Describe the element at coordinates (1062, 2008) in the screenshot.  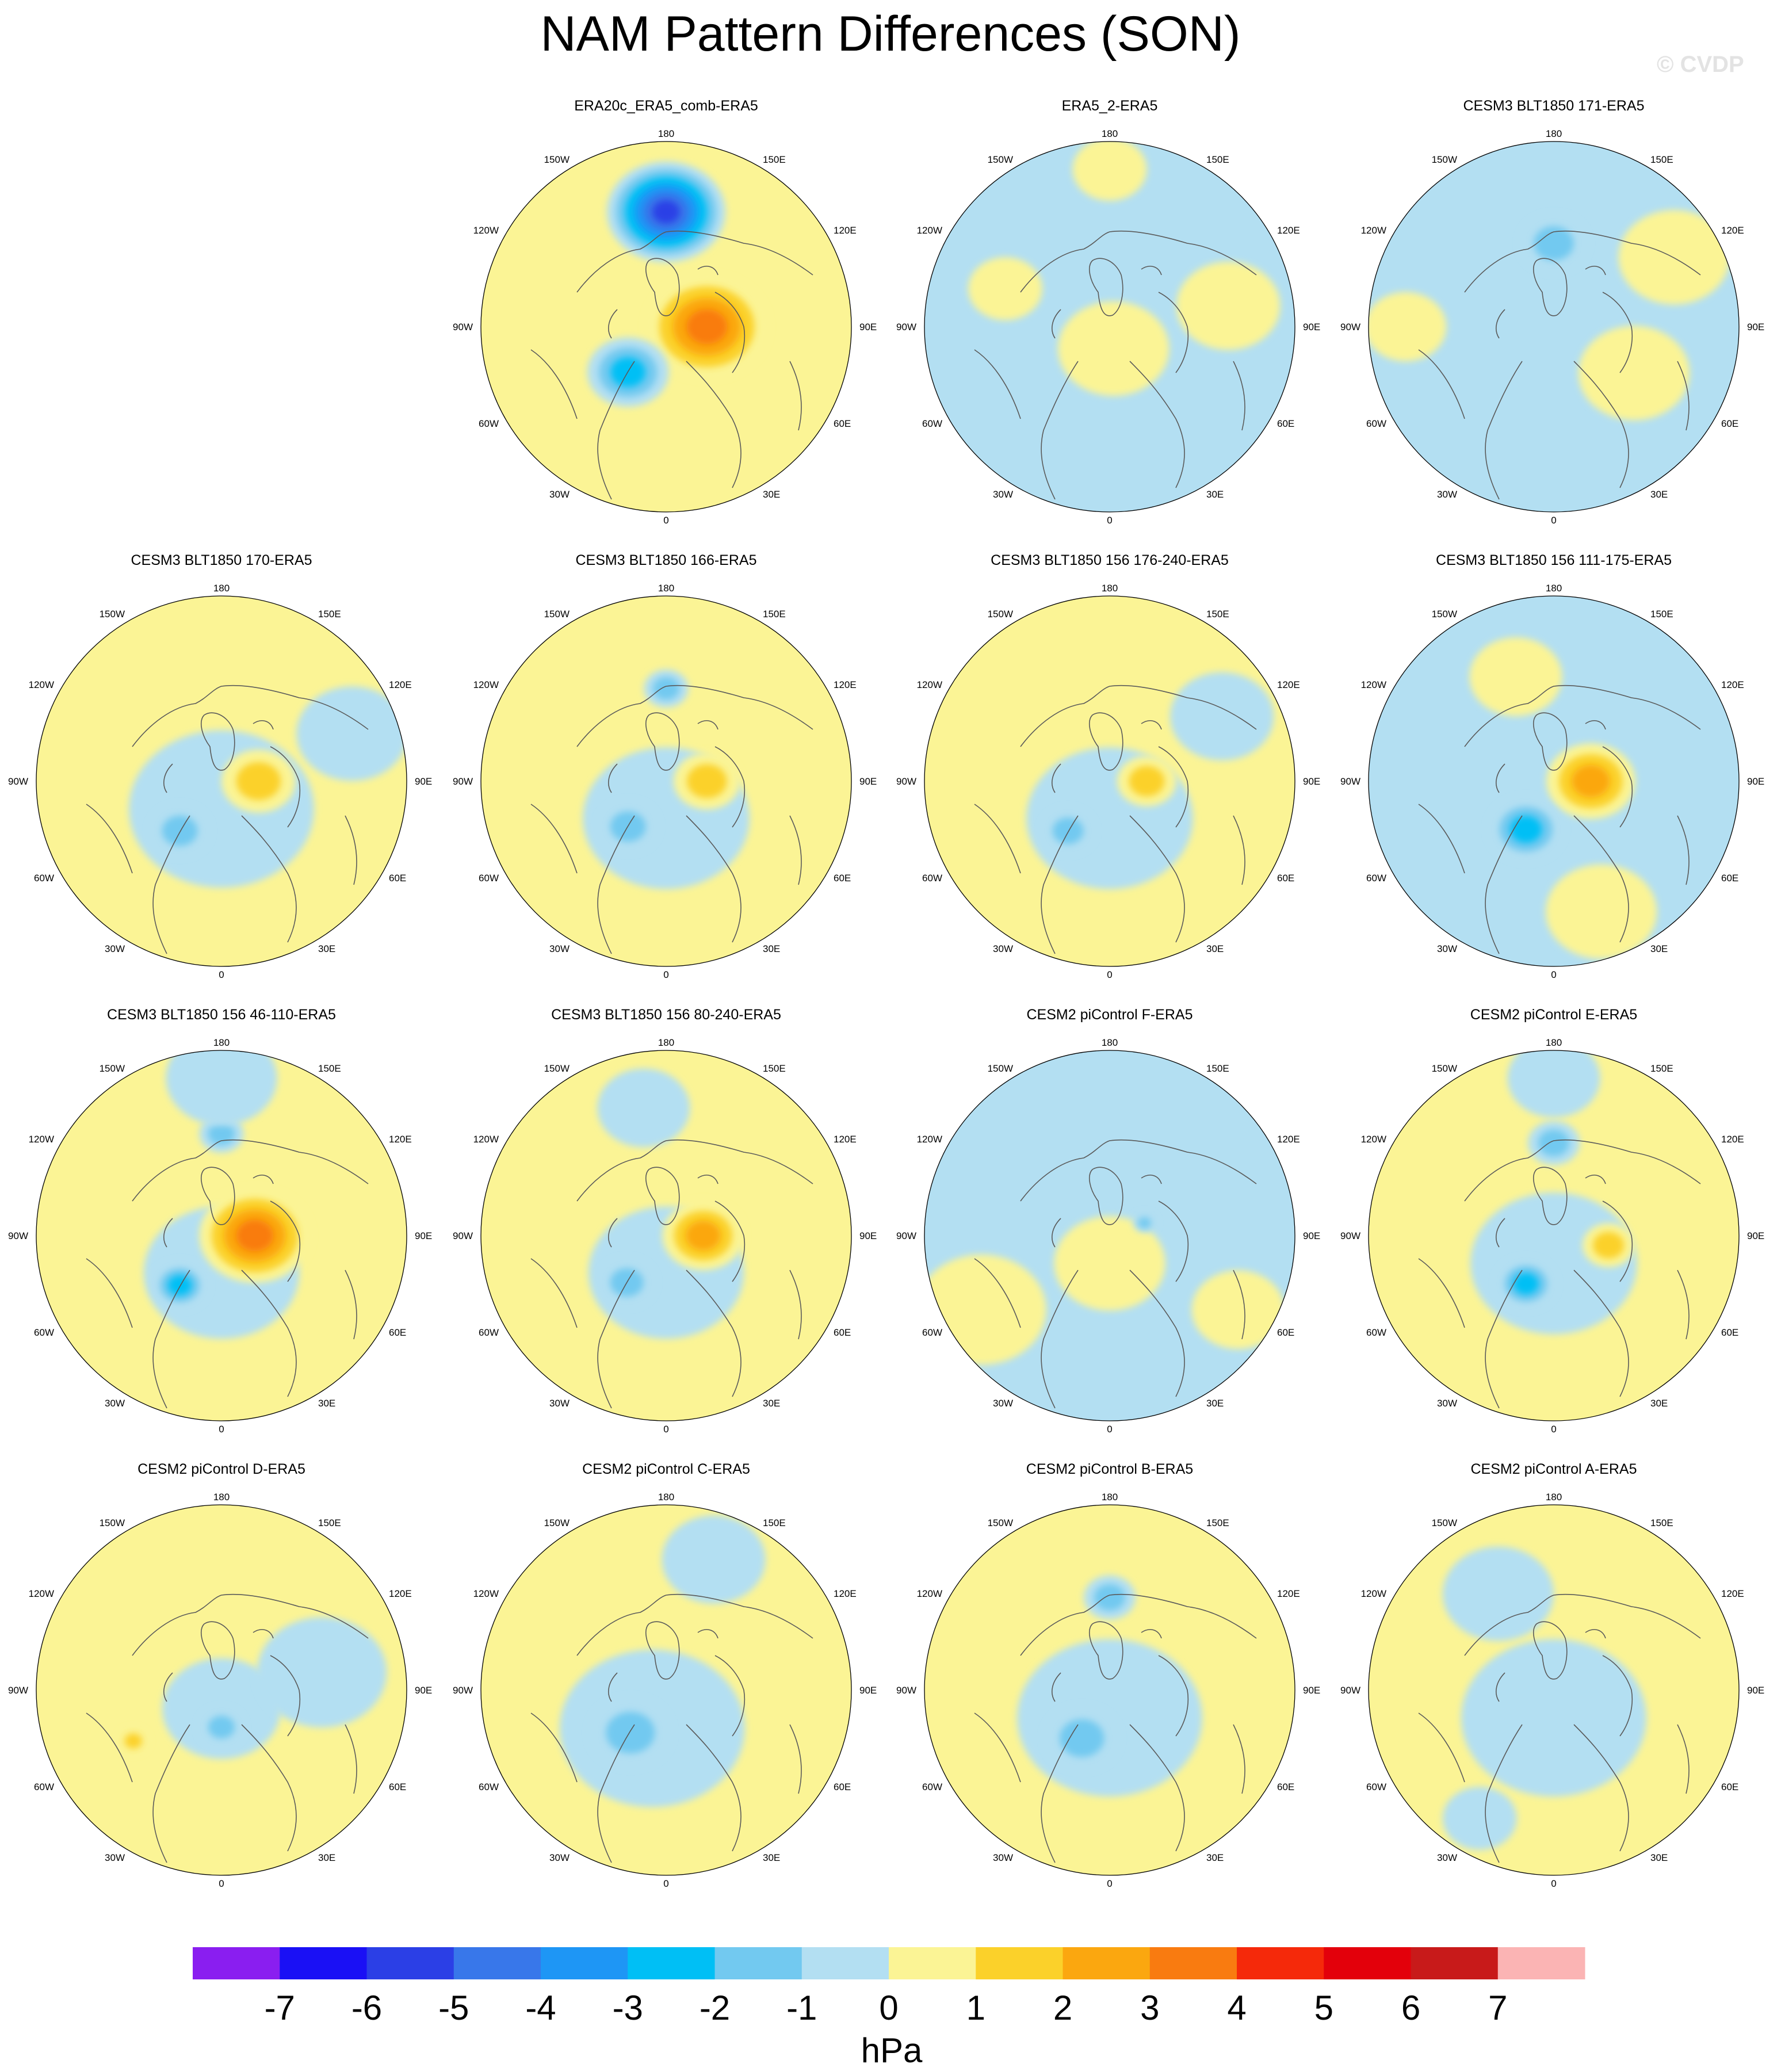
I see `colorbar-tick-label: 2` at that location.